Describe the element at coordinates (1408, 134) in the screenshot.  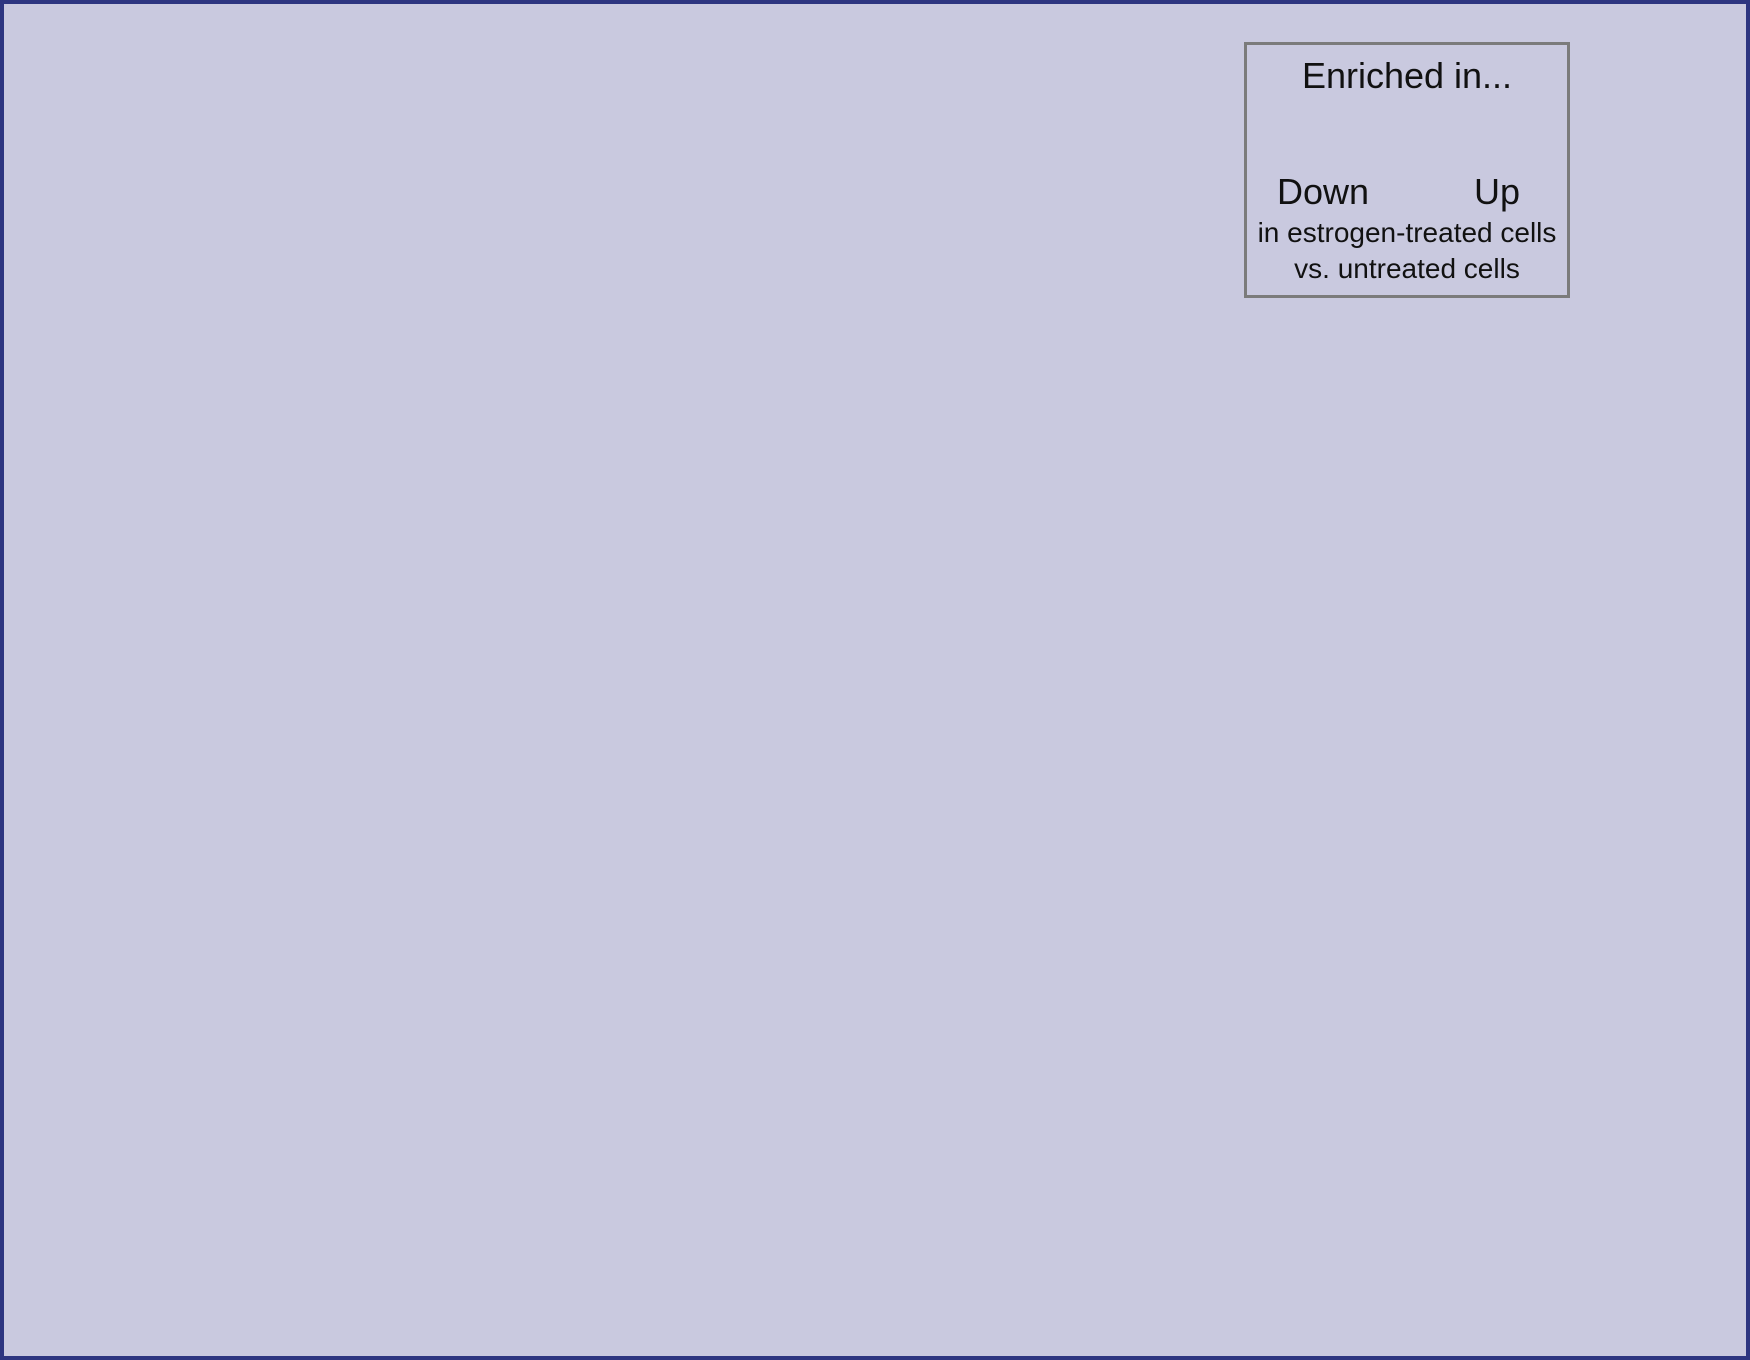
I see `legend-color-gradient` at that location.